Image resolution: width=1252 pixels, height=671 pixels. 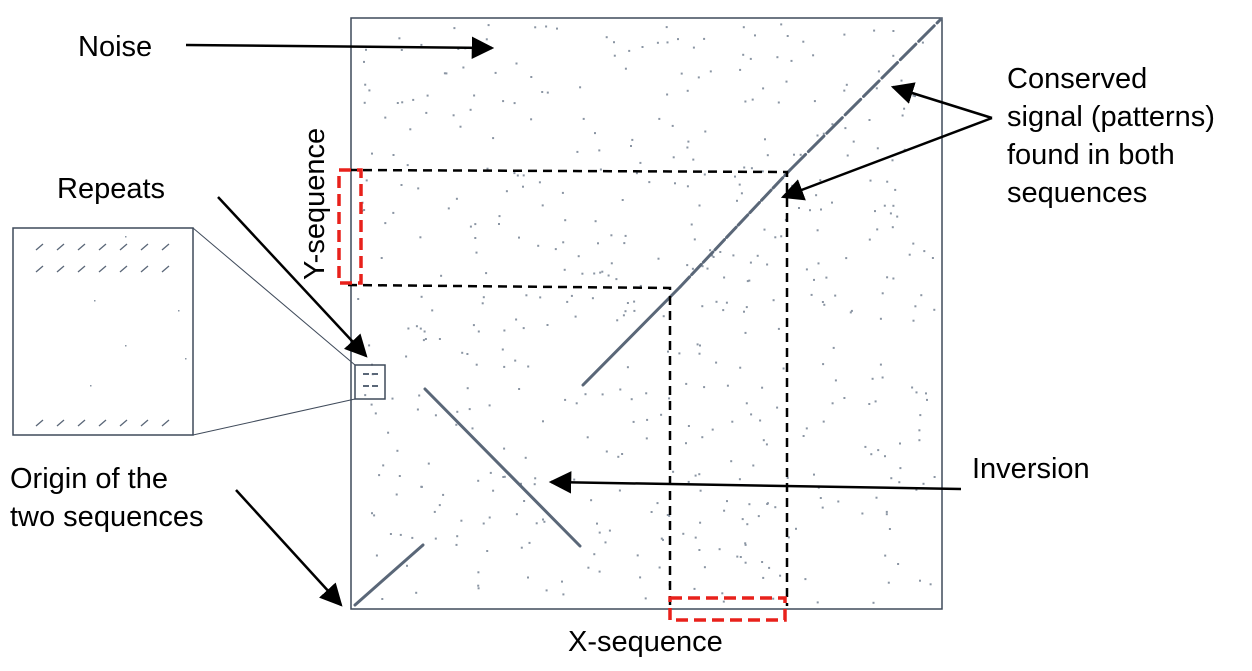 What do you see at coordinates (315, 203) in the screenshot?
I see `y-axis-label: Y-sequence` at bounding box center [315, 203].